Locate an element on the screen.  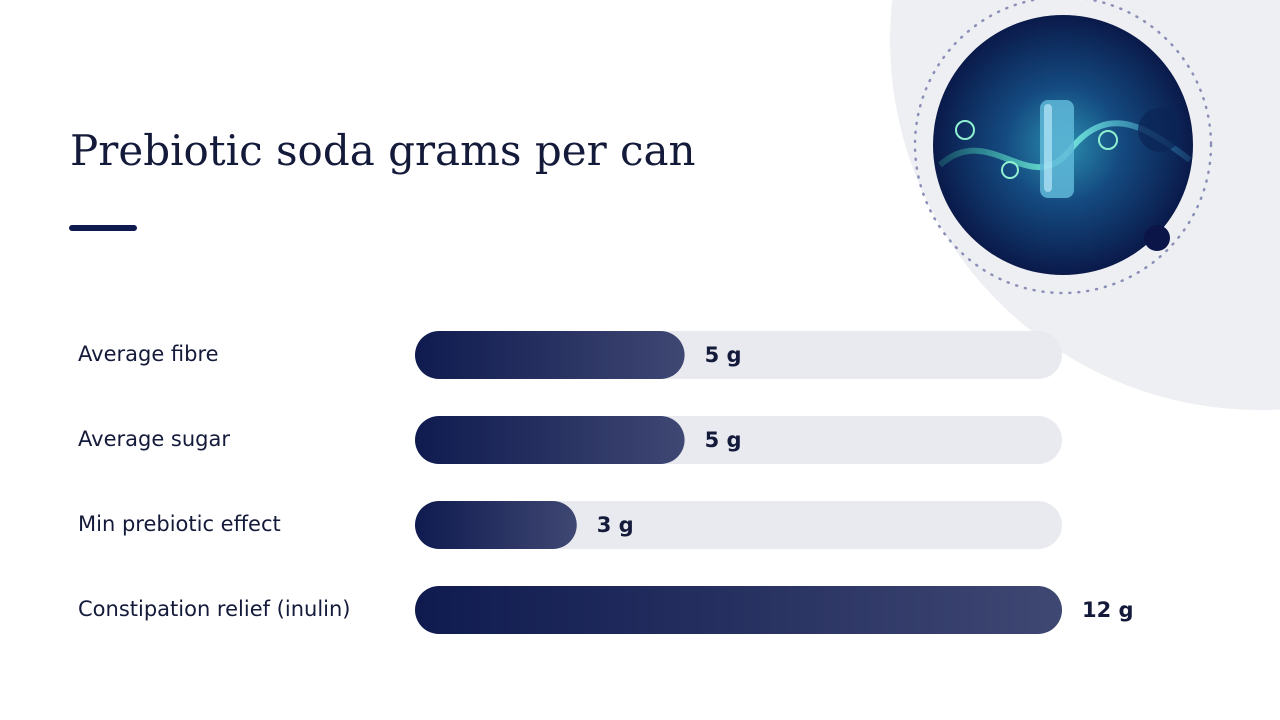
category-label: Average sugar is located at coordinates (154, 439).